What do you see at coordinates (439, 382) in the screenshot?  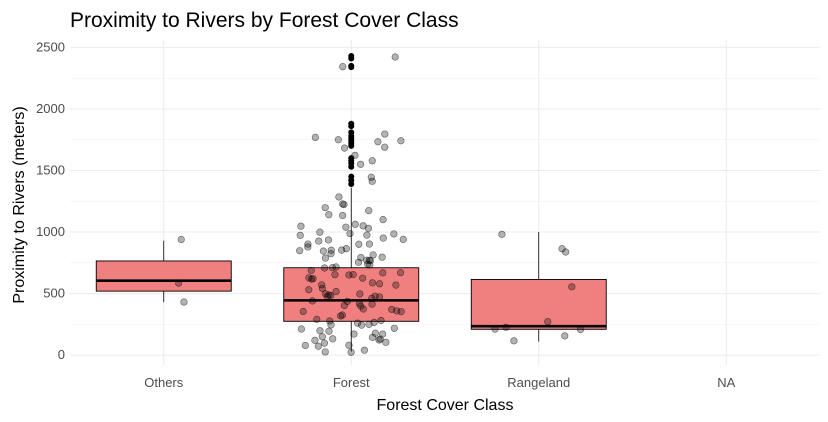 I see `x-axis-ticks: Others Forest Rangeland NA` at bounding box center [439, 382].